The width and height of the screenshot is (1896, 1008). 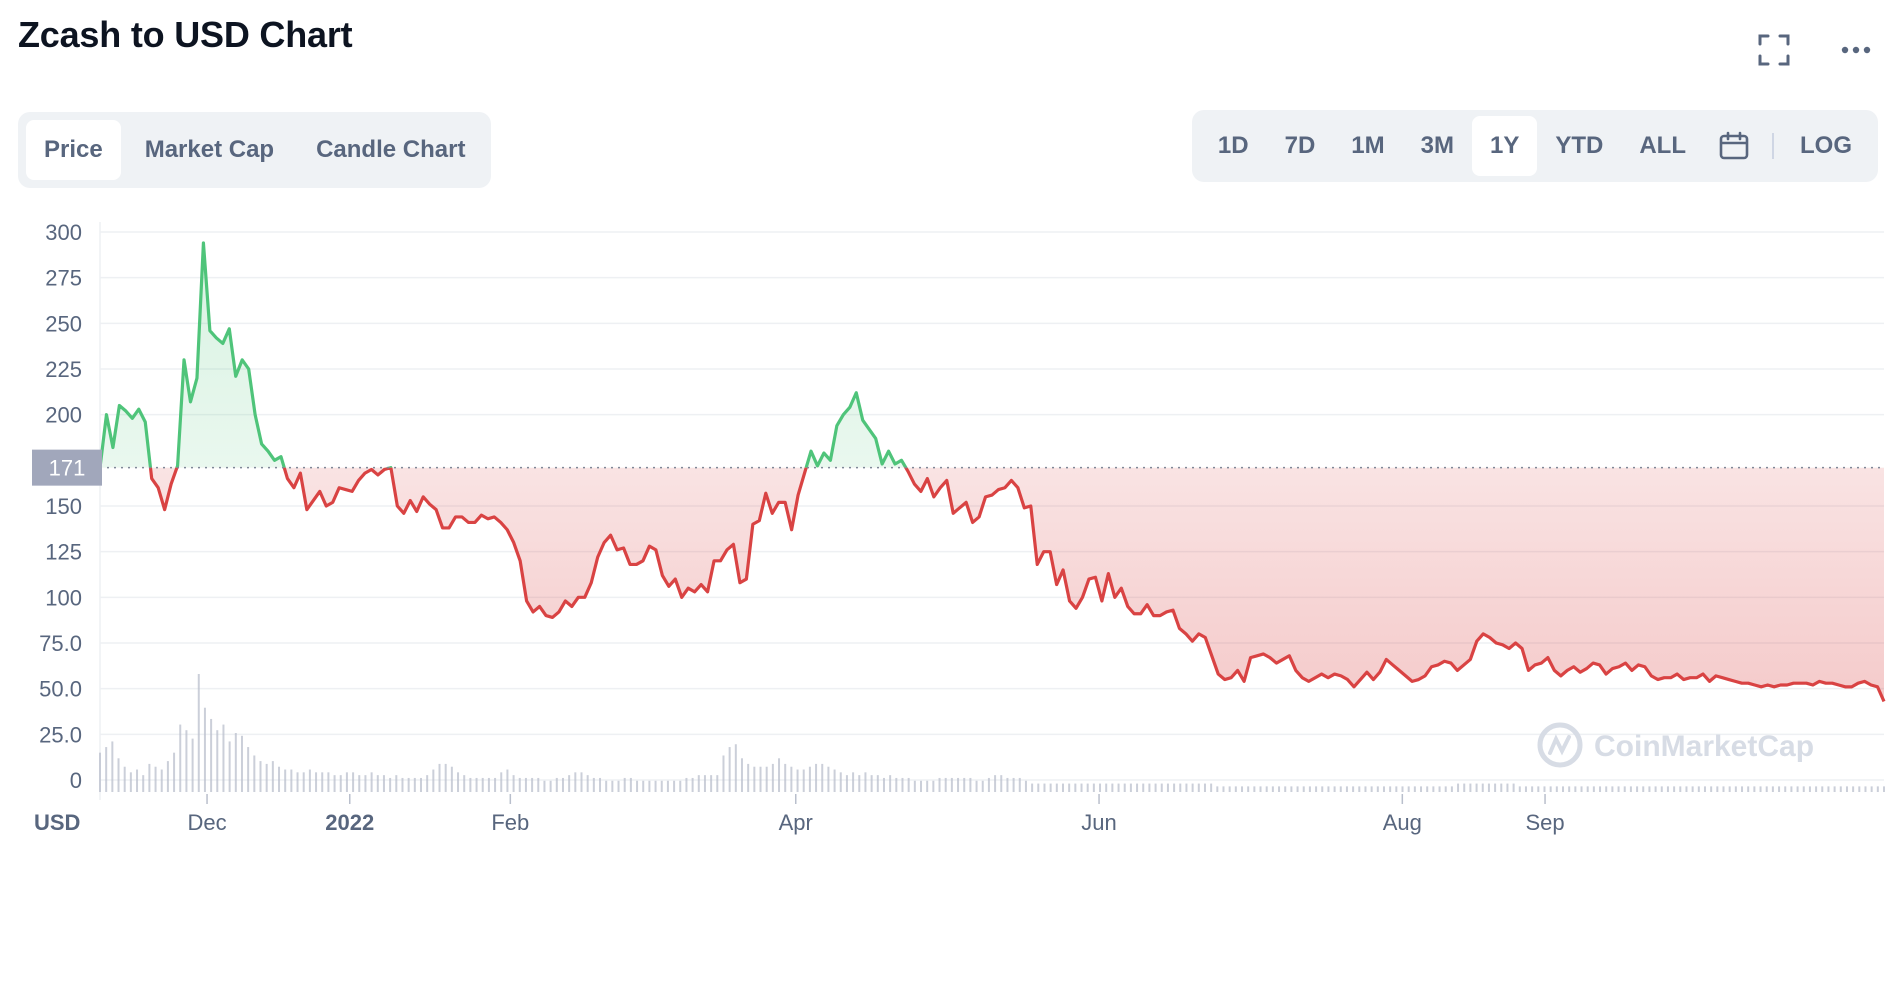 What do you see at coordinates (1856, 50) in the screenshot?
I see `more-options-button` at bounding box center [1856, 50].